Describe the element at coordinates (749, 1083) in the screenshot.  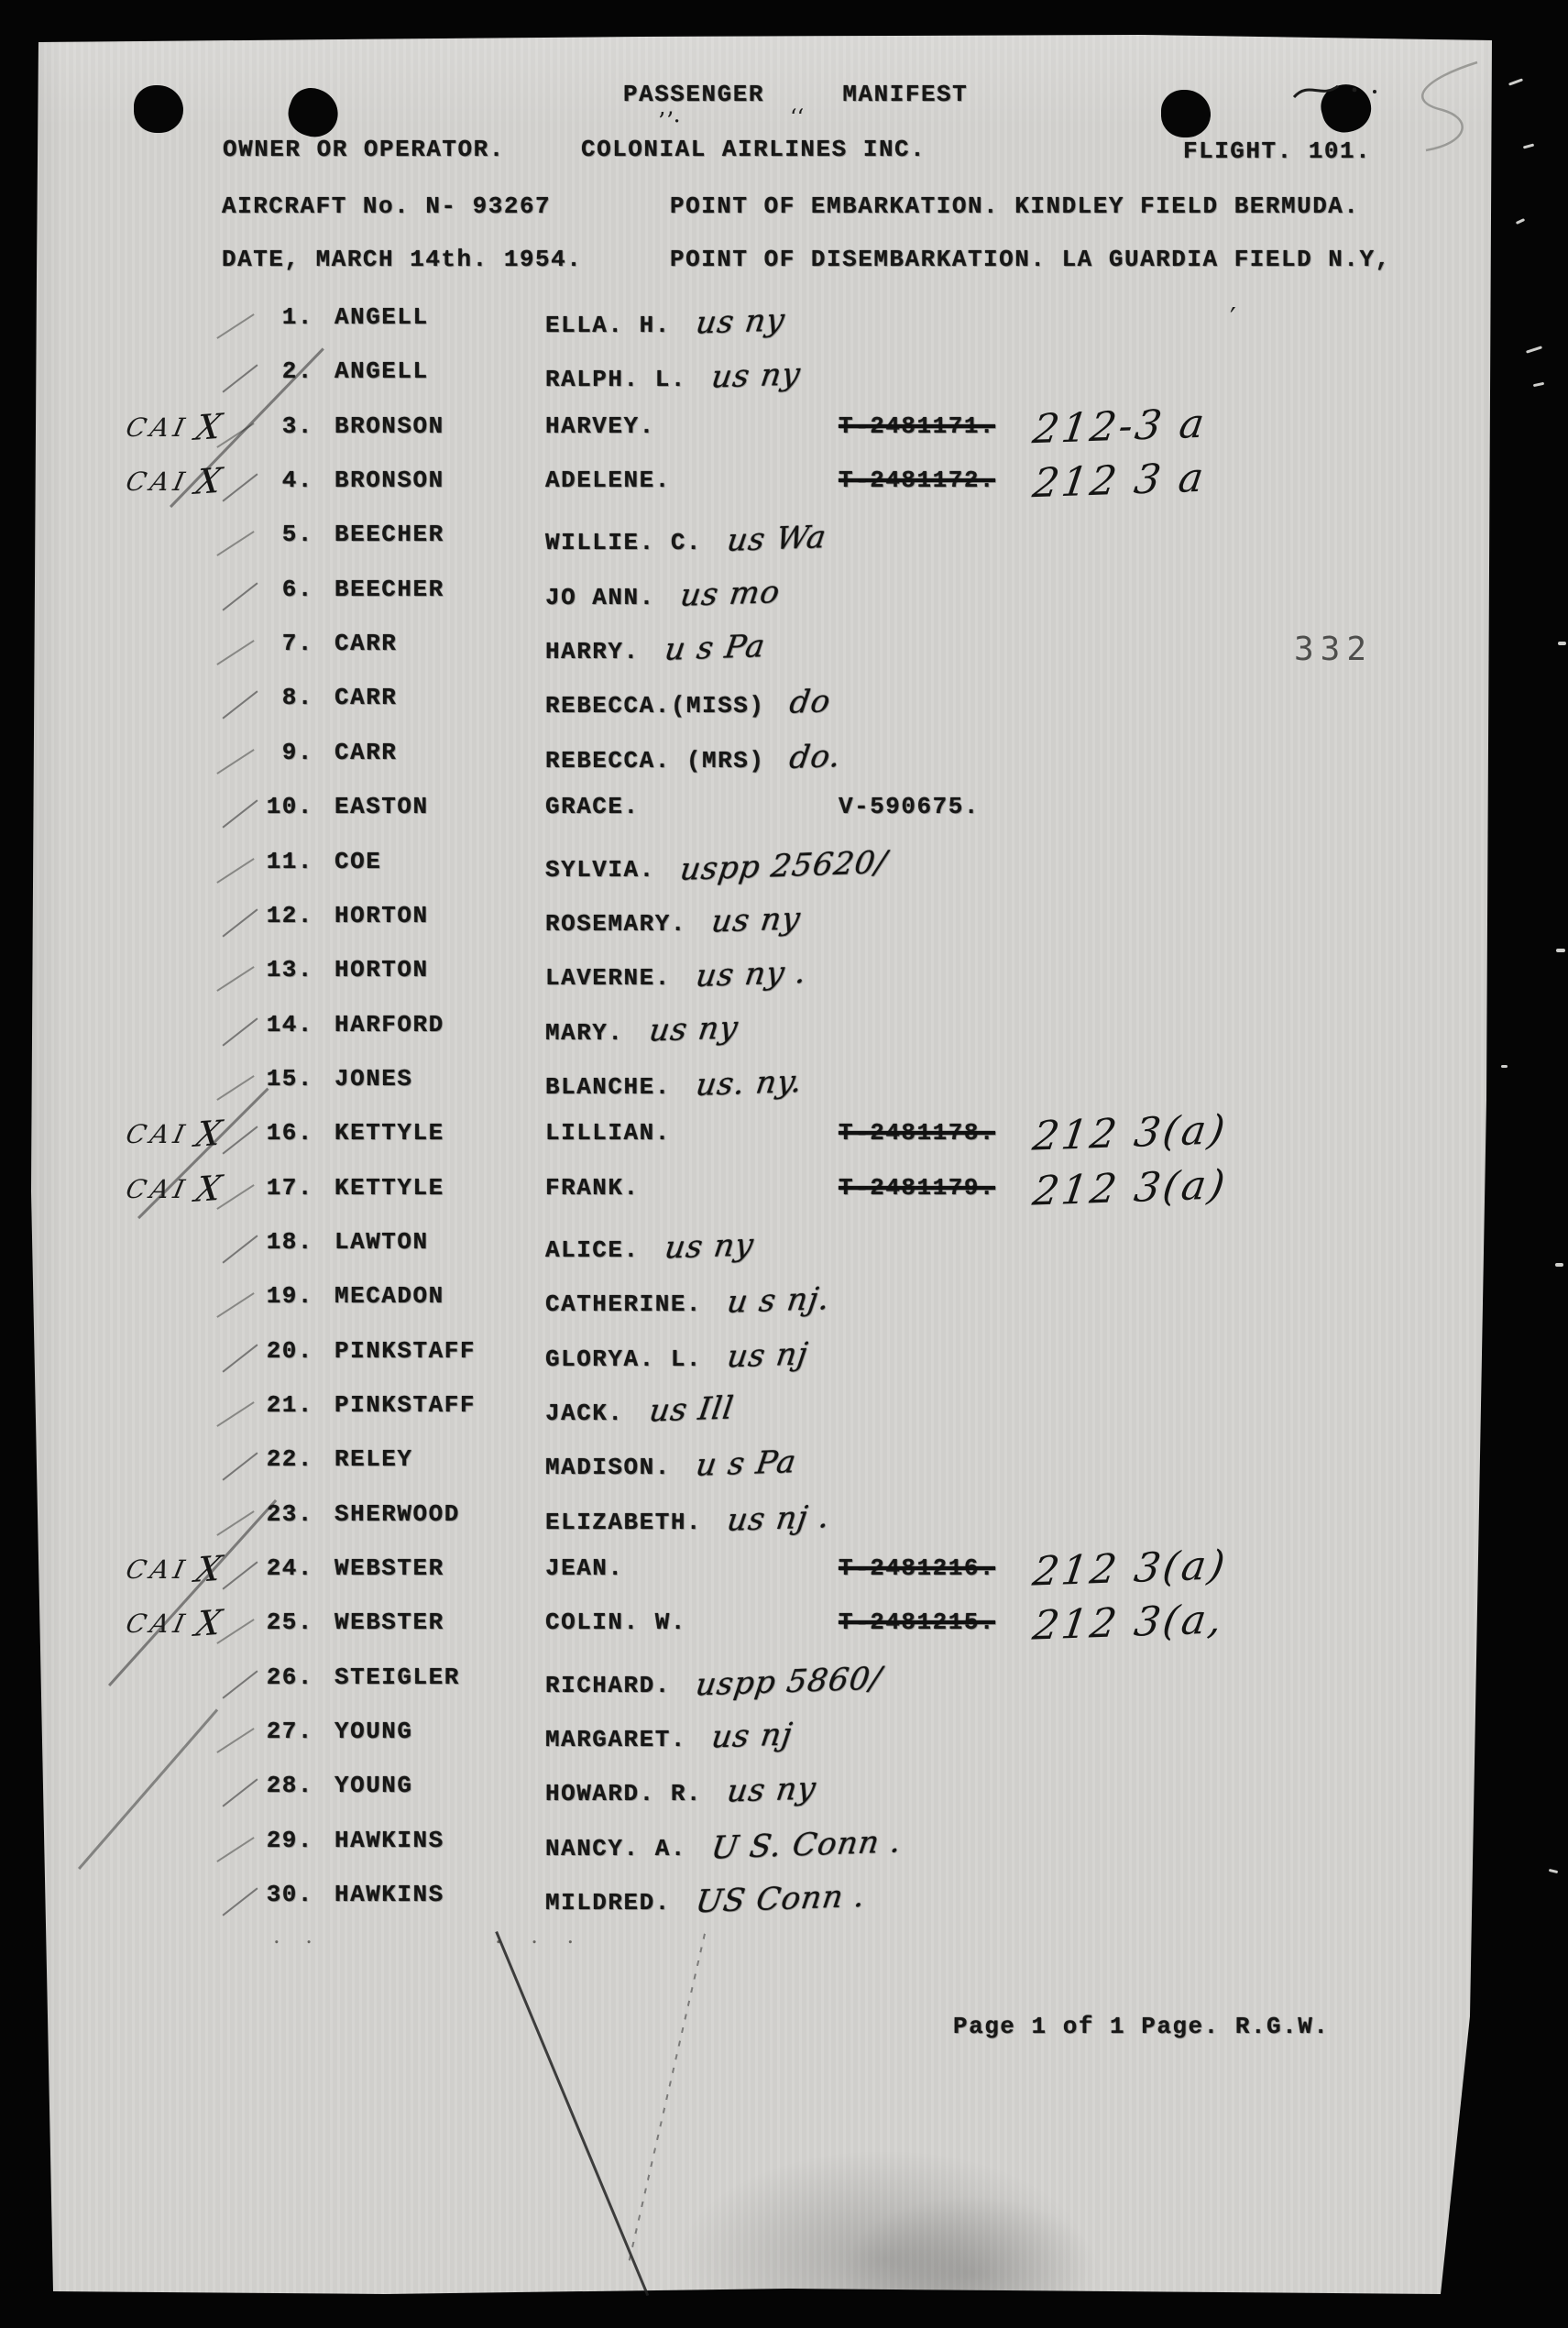
I see `handwritten-citizenship: us. ny.` at that location.